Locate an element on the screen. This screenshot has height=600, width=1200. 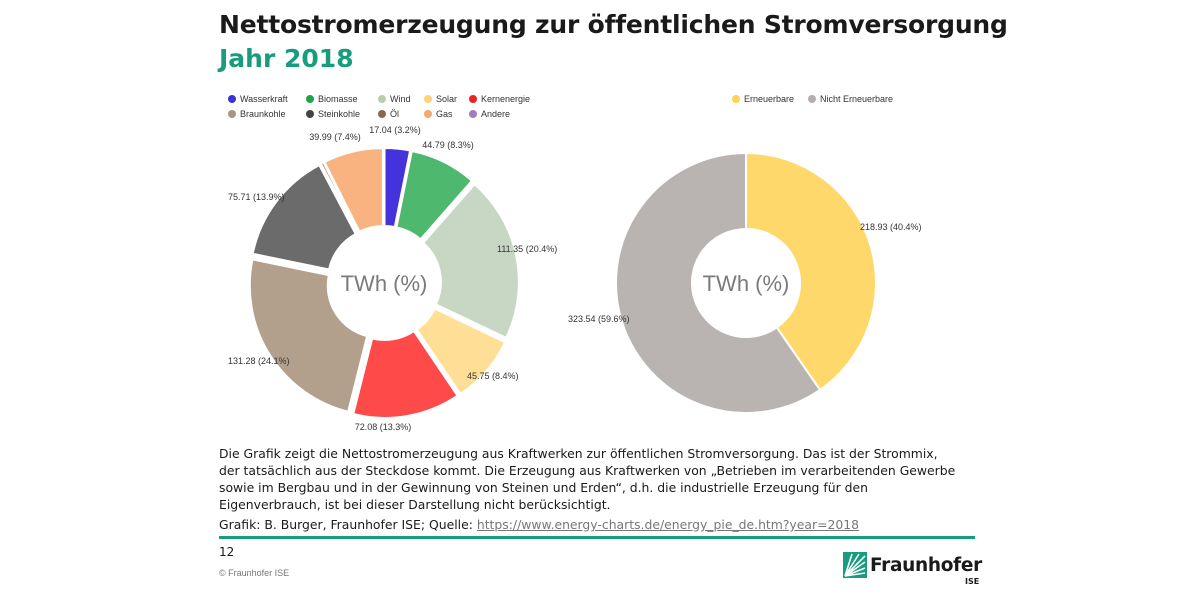
legend-label: Andere is located at coordinates (495, 114).